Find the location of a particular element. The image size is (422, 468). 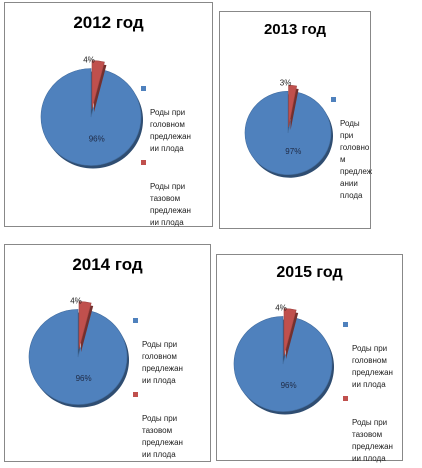

pie-chart-2014: 96% 4% is located at coordinates (79, 352).